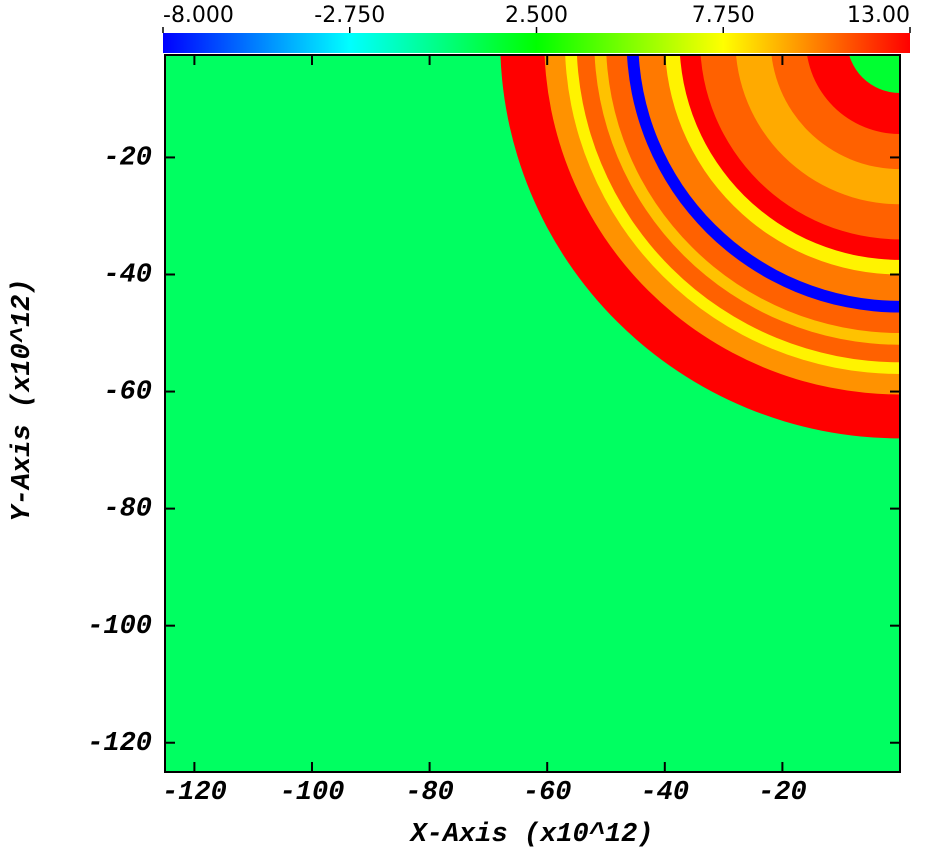 The image size is (941, 856). What do you see at coordinates (127, 510) in the screenshot?
I see `y-tick-label: -80` at bounding box center [127, 510].